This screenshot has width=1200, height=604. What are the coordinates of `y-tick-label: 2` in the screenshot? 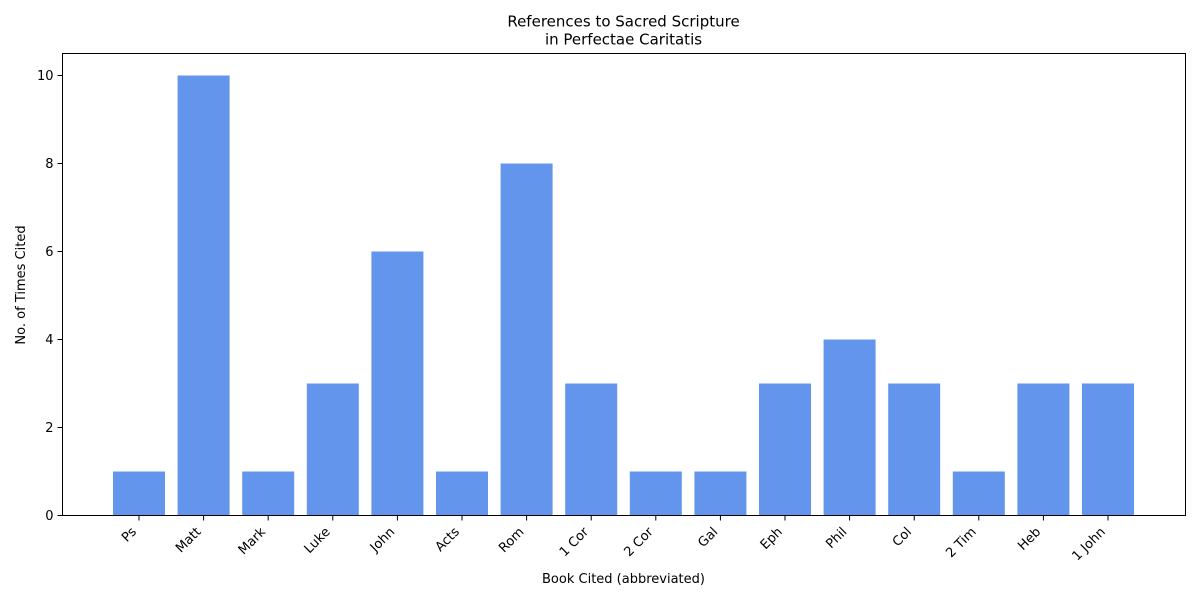 It's located at (49, 428).